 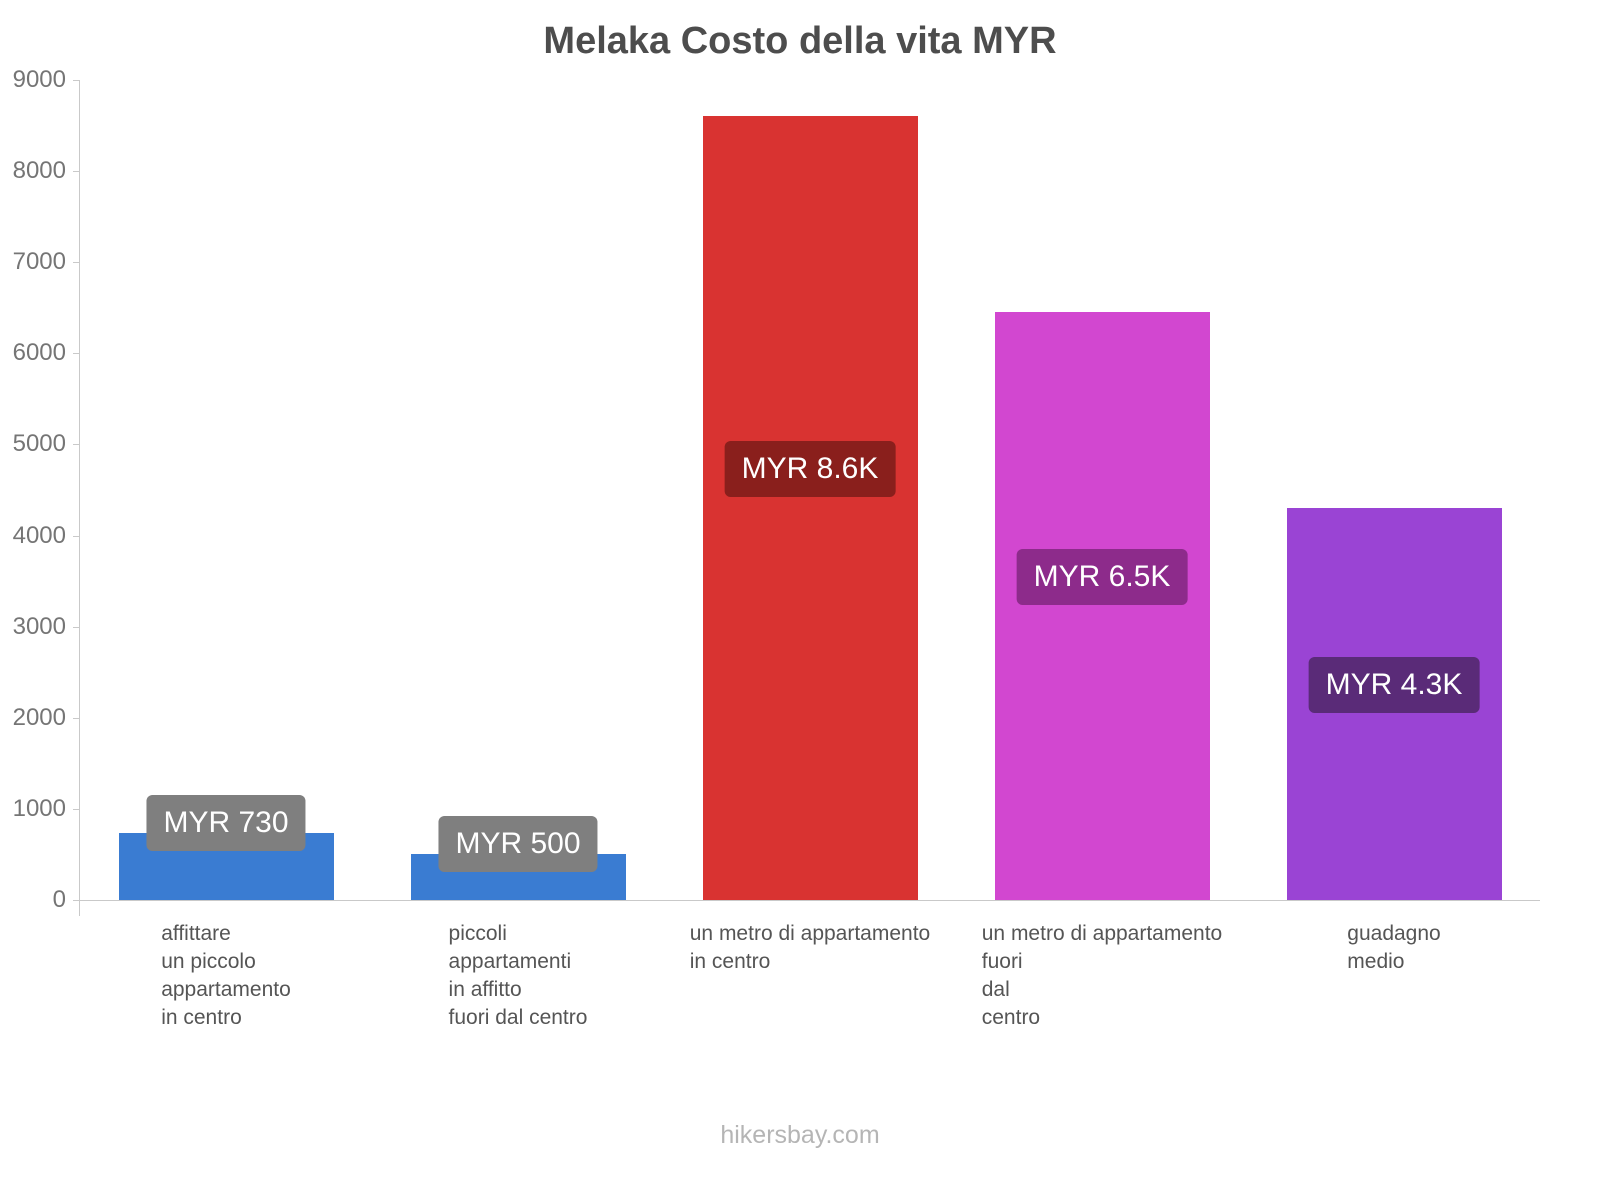 What do you see at coordinates (79, 498) in the screenshot?
I see `y-axis-line` at bounding box center [79, 498].